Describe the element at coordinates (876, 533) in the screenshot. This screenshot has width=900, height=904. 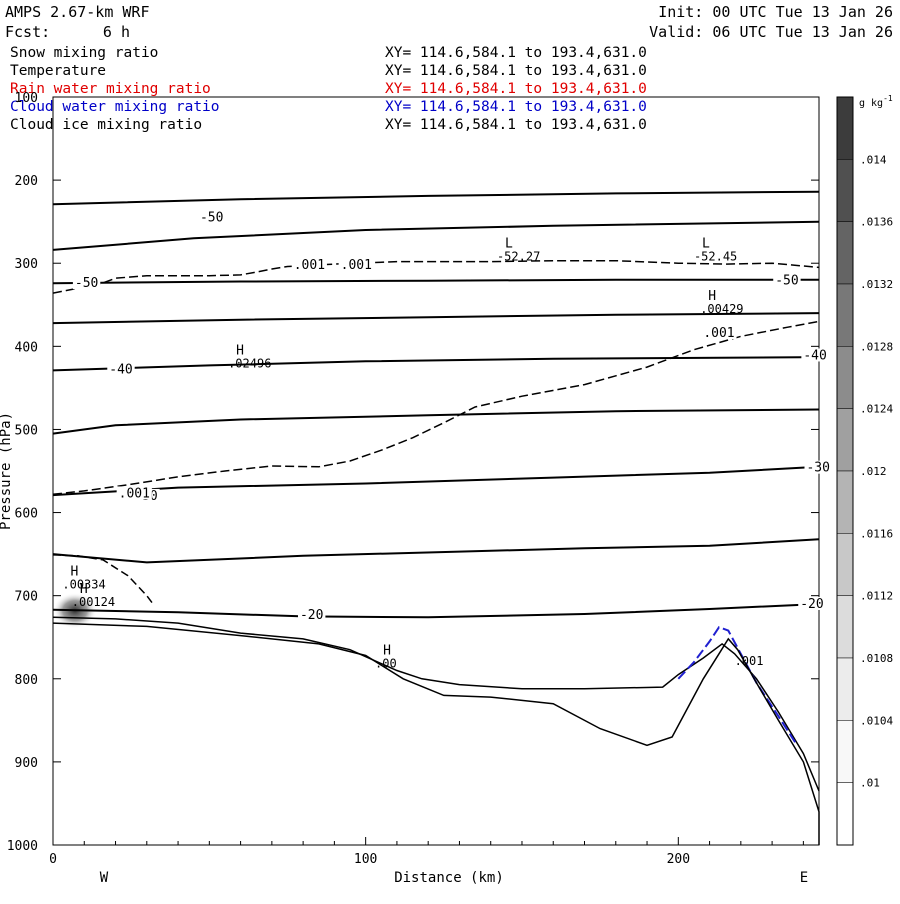
I see `colorbar-level-label: .0116` at that location.